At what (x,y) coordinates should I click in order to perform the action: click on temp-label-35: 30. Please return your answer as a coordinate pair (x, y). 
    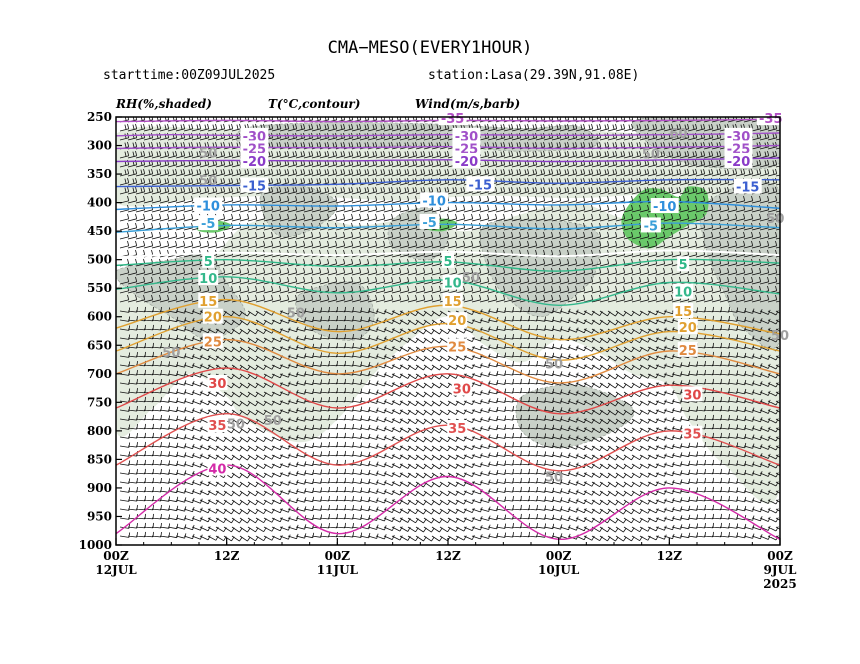
    Looking at the image, I should click on (217, 384).